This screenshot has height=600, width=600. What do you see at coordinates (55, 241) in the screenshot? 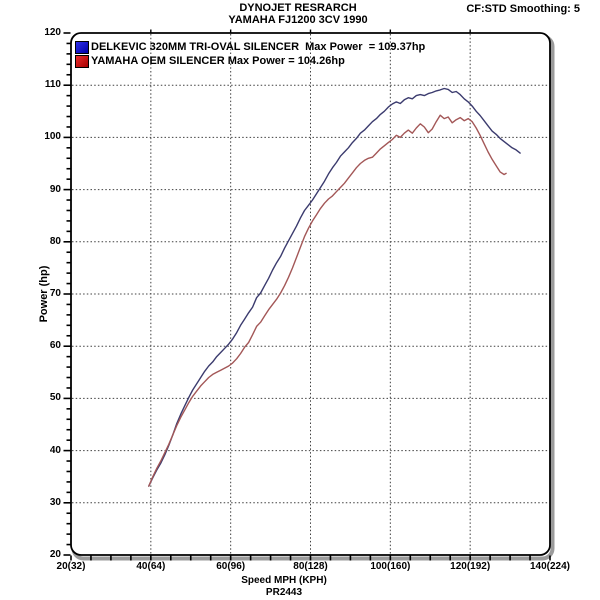
I see `y-tick-label: 80` at bounding box center [55, 241].